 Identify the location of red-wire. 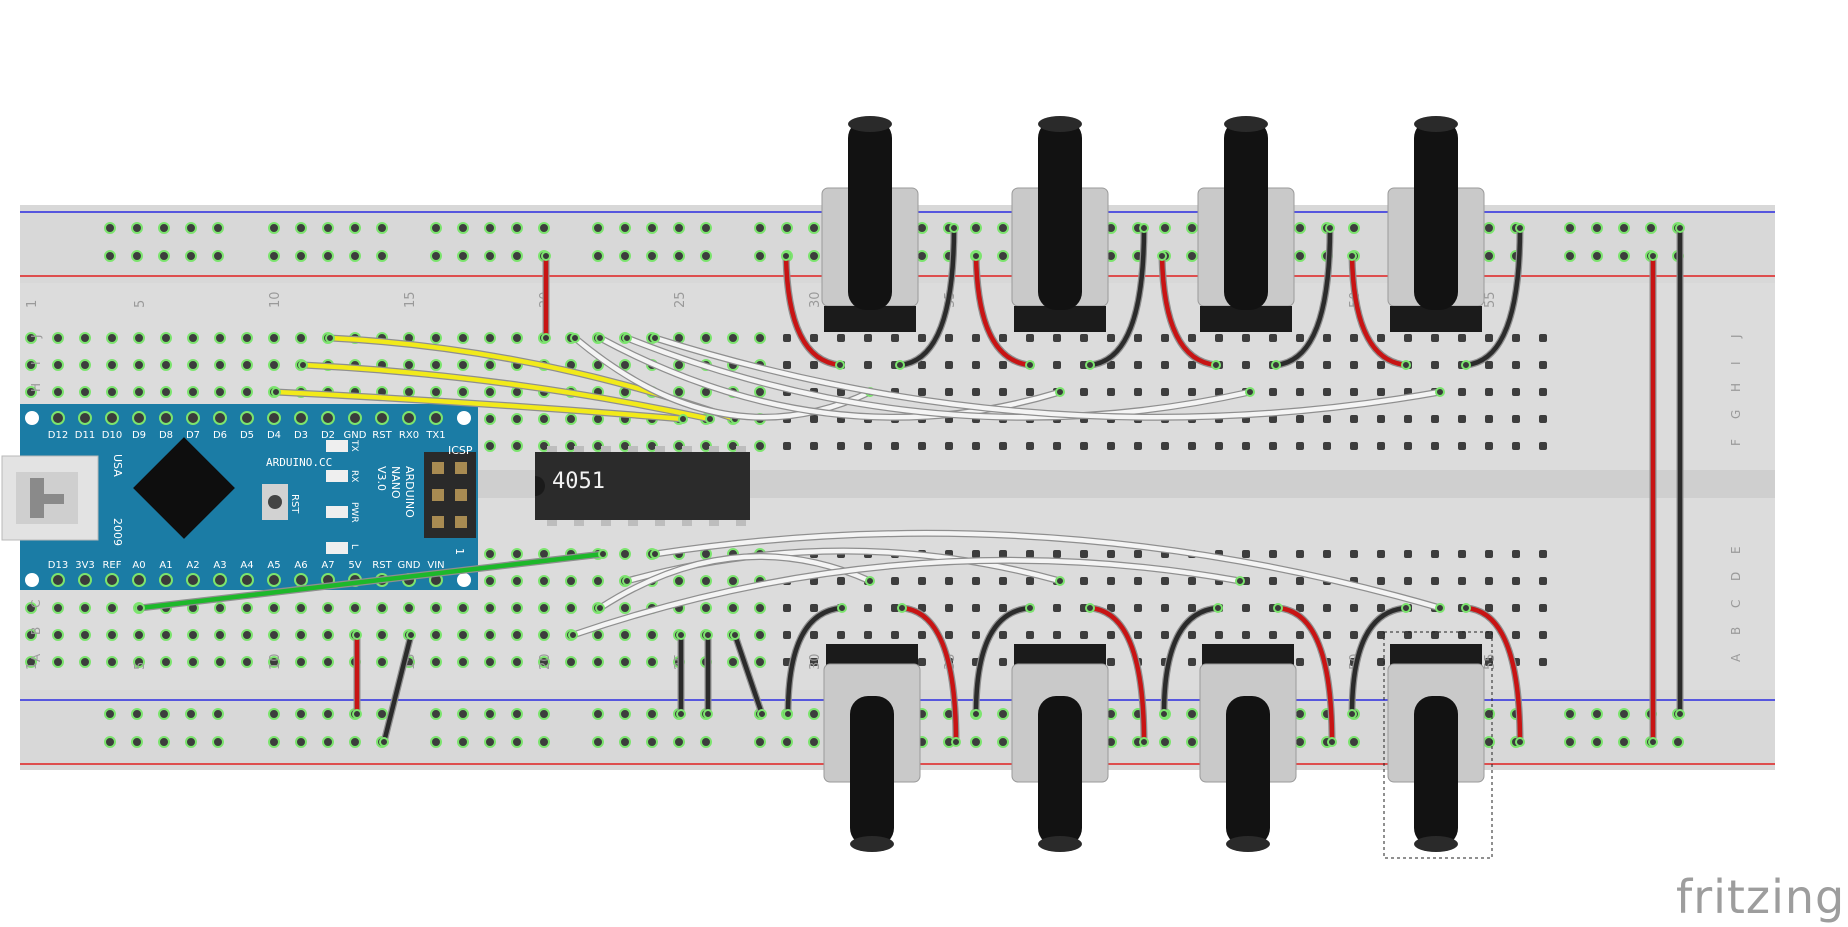
(1117, 675).